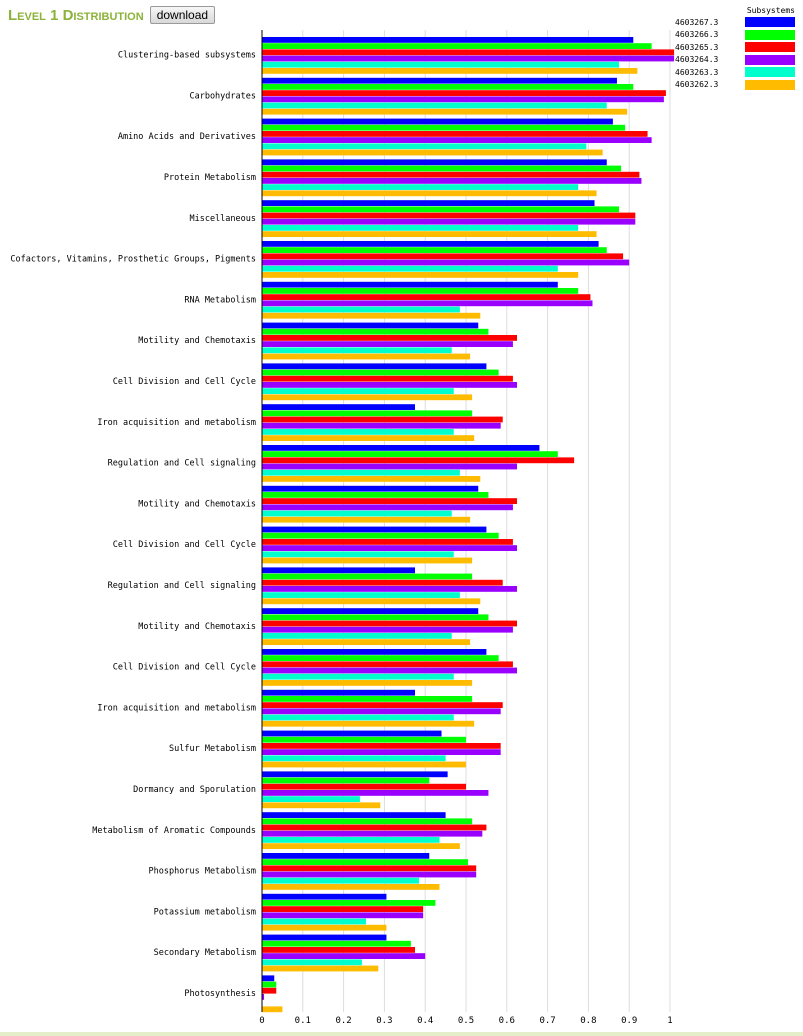 Image resolution: width=803 pixels, height=1036 pixels. I want to click on legend-item: 4603265.3, so click(735, 47).